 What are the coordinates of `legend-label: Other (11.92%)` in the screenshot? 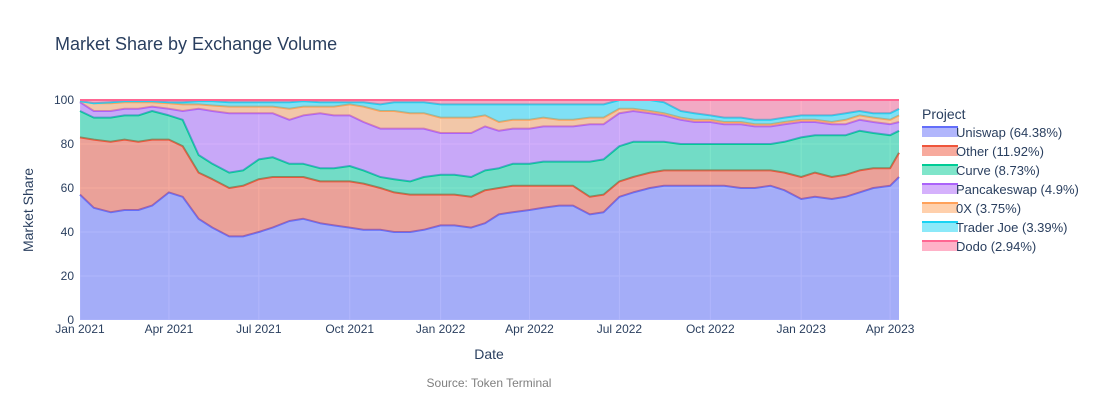 It's located at (1000, 151).